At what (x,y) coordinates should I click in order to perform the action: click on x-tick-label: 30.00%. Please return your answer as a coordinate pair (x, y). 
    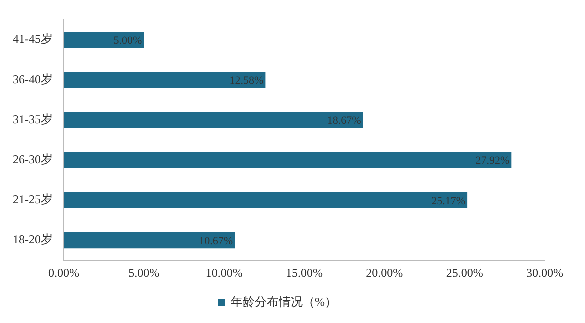
    Looking at the image, I should click on (545, 273).